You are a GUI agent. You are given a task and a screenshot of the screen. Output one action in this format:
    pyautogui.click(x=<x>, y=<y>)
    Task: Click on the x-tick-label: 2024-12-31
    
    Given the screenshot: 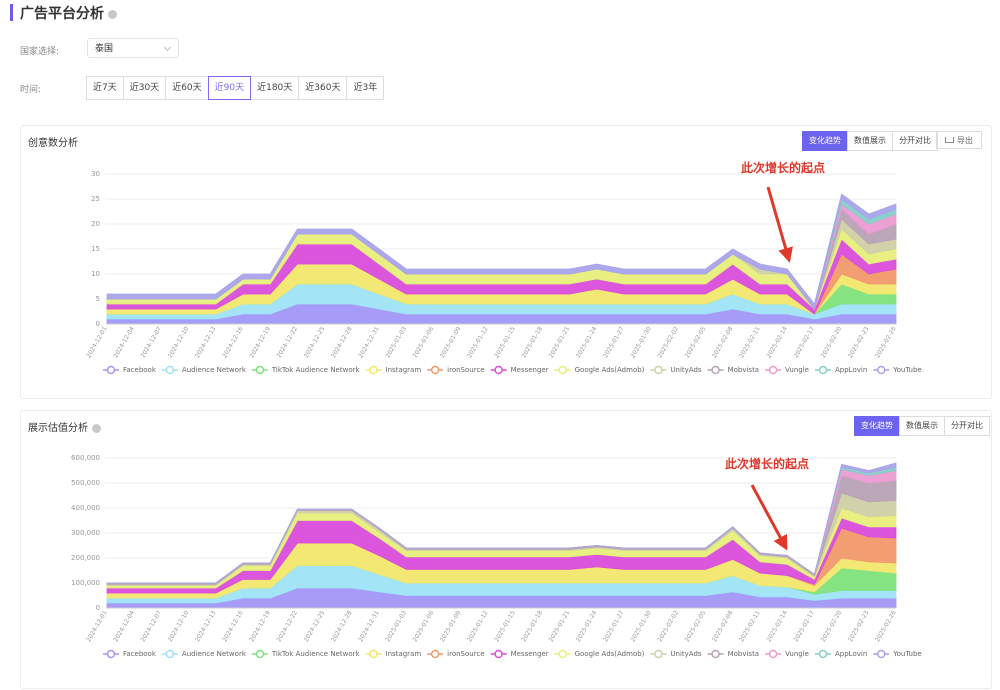 What is the action you would take?
    pyautogui.click(x=369, y=342)
    